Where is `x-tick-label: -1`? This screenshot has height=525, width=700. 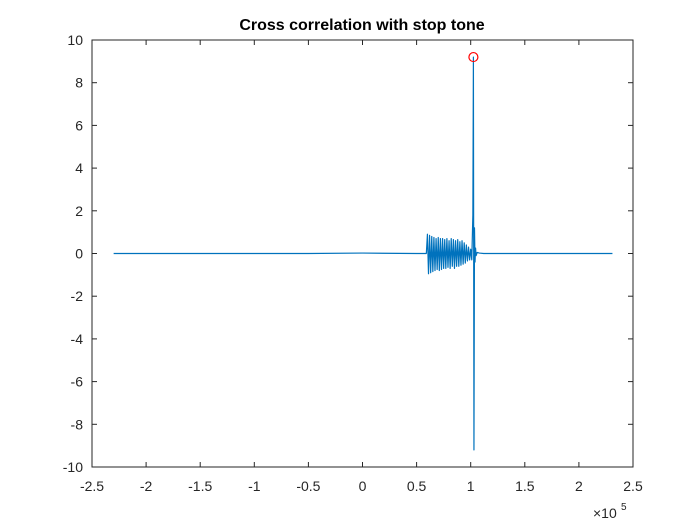 x-tick-label: -1 is located at coordinates (254, 486).